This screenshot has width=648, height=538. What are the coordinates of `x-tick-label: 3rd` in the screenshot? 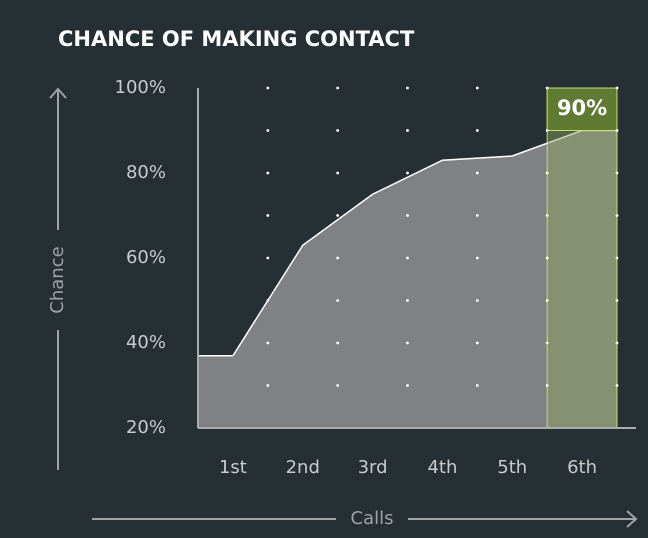 It's located at (373, 467).